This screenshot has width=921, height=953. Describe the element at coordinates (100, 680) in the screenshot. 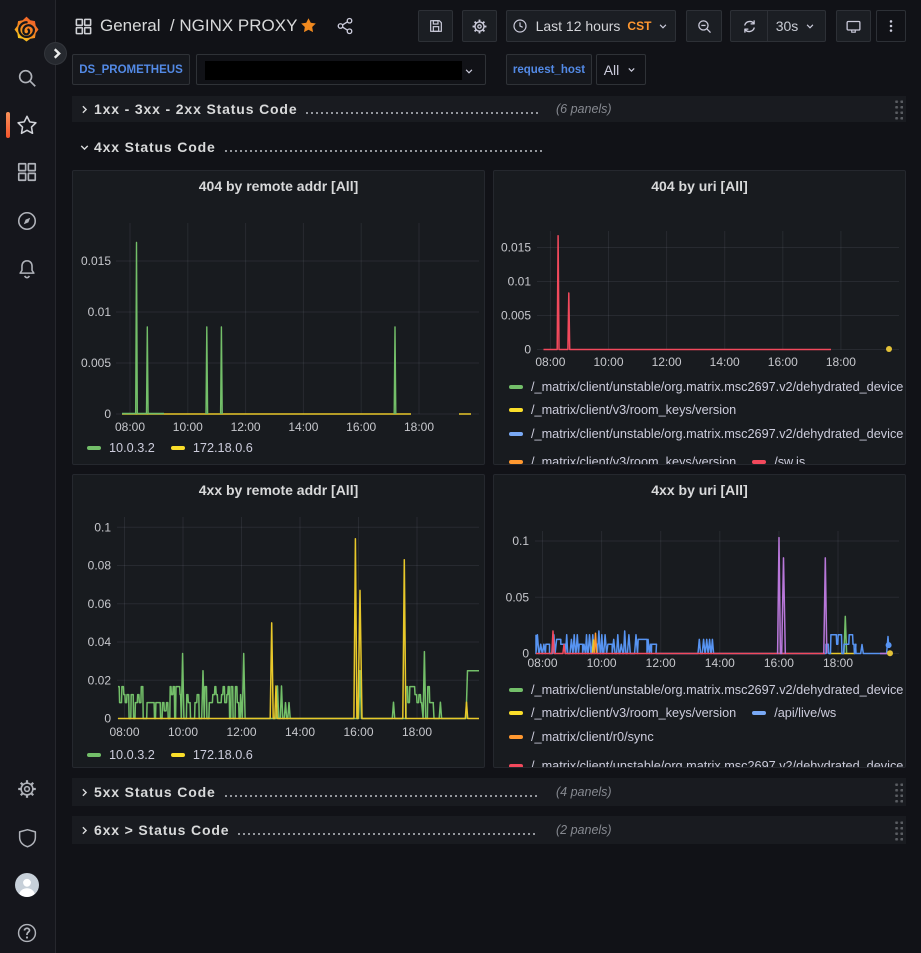

I see `svg-text: 0.02` at that location.